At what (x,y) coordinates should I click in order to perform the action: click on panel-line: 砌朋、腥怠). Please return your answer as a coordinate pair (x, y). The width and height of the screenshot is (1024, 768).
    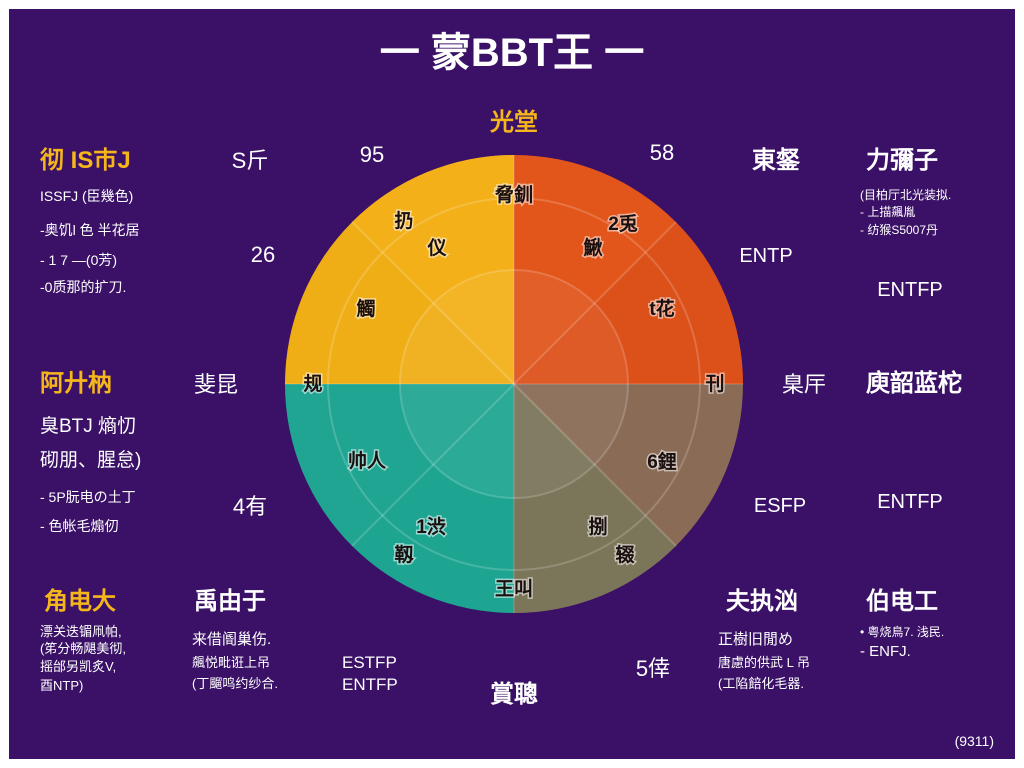
    Looking at the image, I should click on (90, 460).